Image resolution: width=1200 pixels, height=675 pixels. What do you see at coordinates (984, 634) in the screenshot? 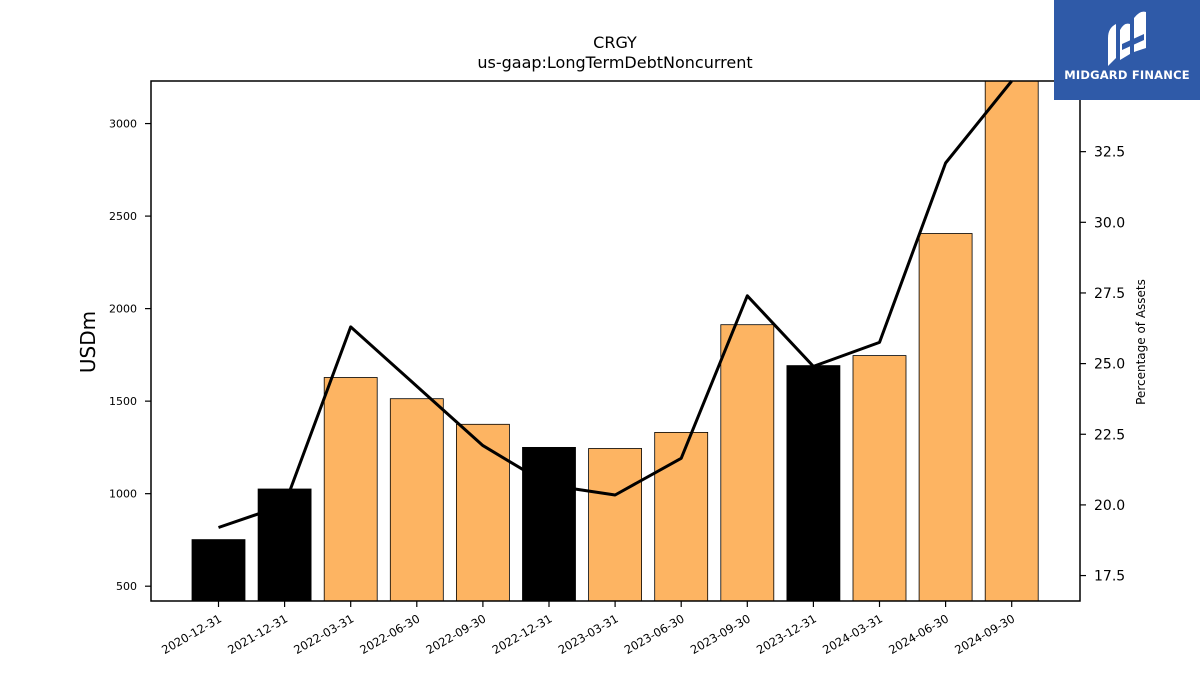
I see `x-tick-label: 2024-09-30` at bounding box center [984, 634].